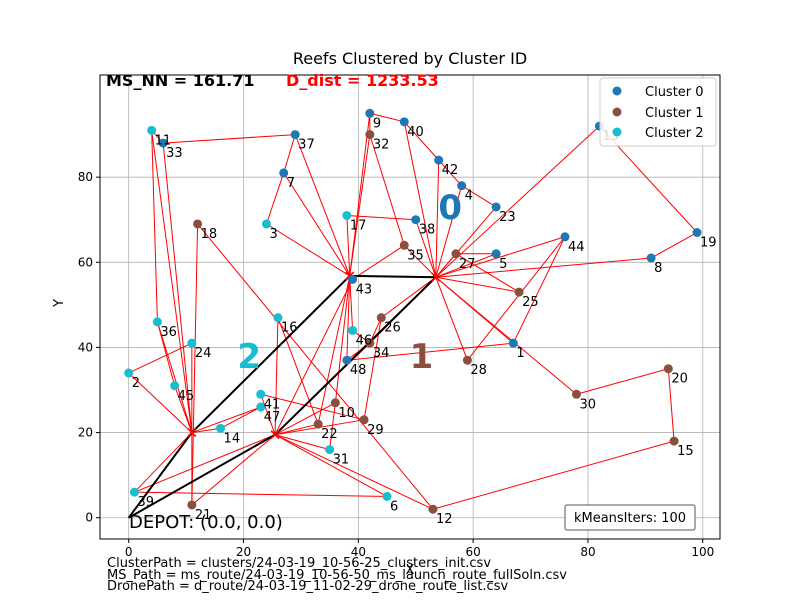 The height and width of the screenshot is (600, 800). I want to click on reef-label-27: 27, so click(467, 264).